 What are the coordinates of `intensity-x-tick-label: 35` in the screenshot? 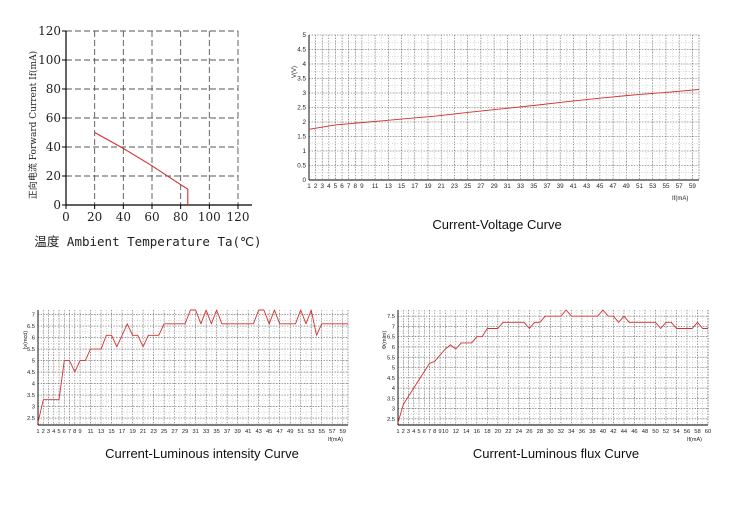 It's located at (216, 432).